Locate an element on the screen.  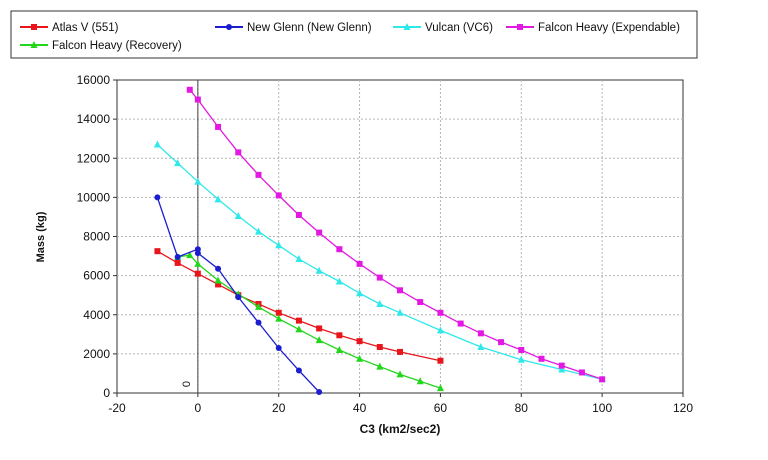
legend-label: Falcon Heavy (Recovery) is located at coordinates (117, 46).